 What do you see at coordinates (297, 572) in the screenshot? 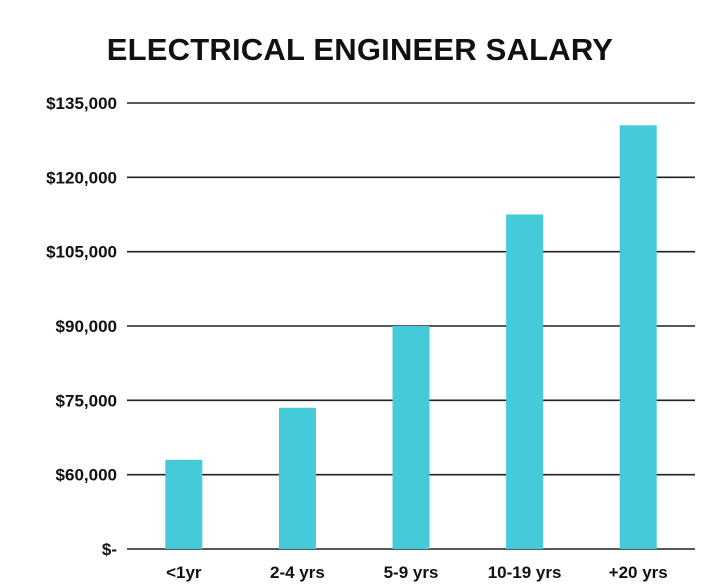
I see `x-tick-label: 2-4 yrs` at bounding box center [297, 572].